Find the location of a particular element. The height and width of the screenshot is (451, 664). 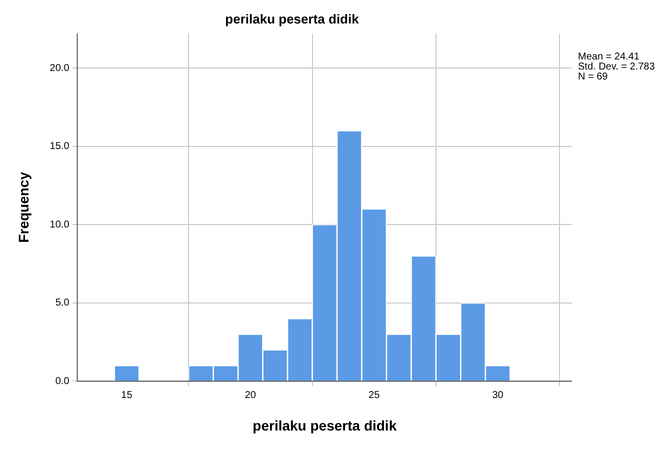

y-tick-label: 10.0 is located at coordinates (60, 224).